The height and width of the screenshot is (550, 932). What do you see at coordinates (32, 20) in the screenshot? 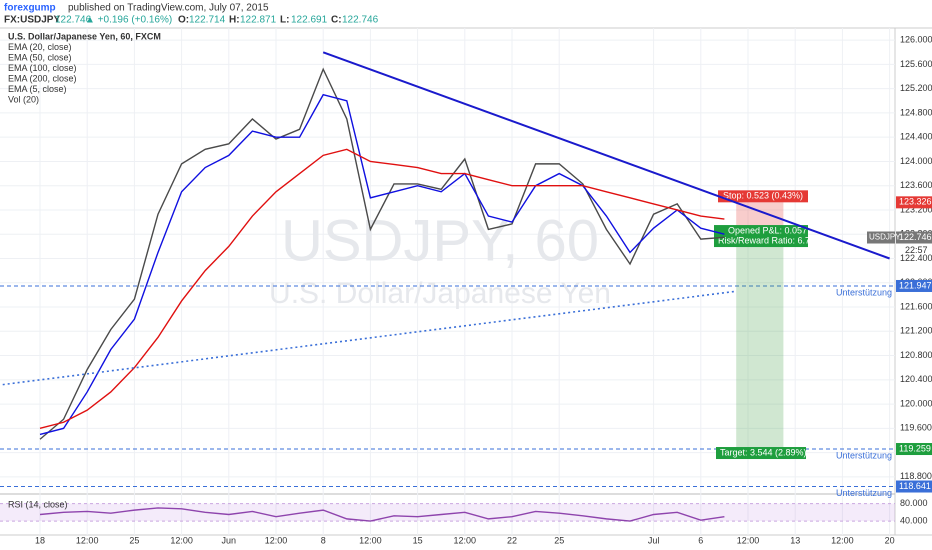
I see `symbol: FX:USDJPY` at bounding box center [32, 20].